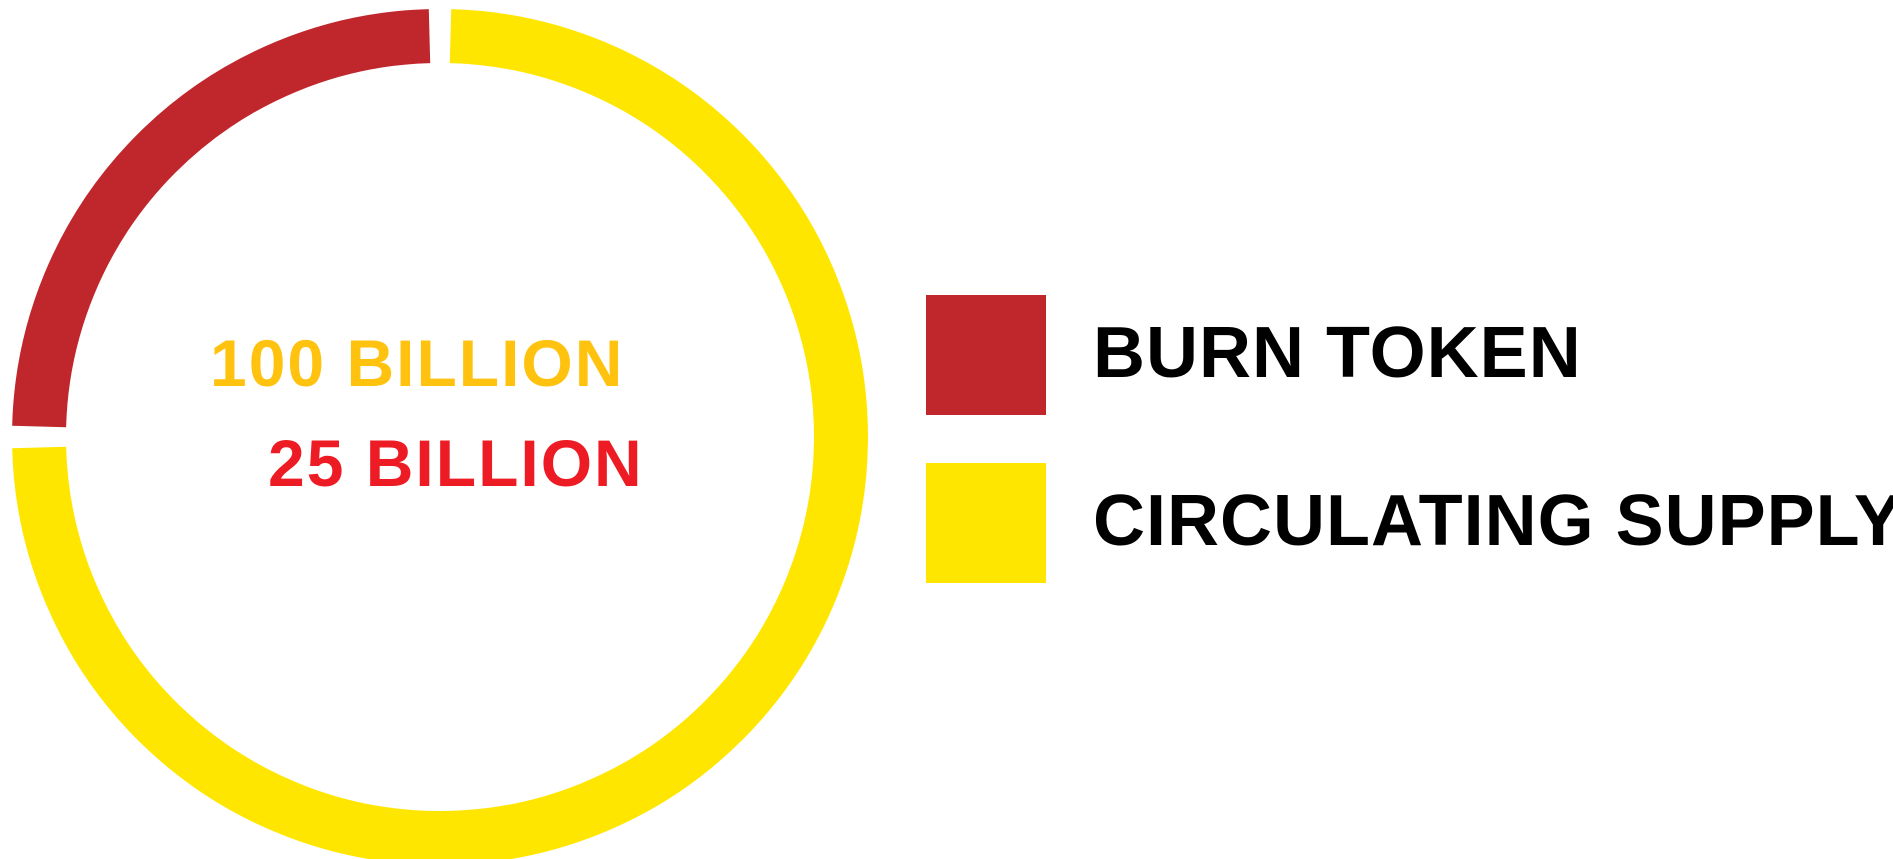 The width and height of the screenshot is (1893, 859). Describe the element at coordinates (986, 355) in the screenshot. I see `legend-swatch-burn-token` at that location.